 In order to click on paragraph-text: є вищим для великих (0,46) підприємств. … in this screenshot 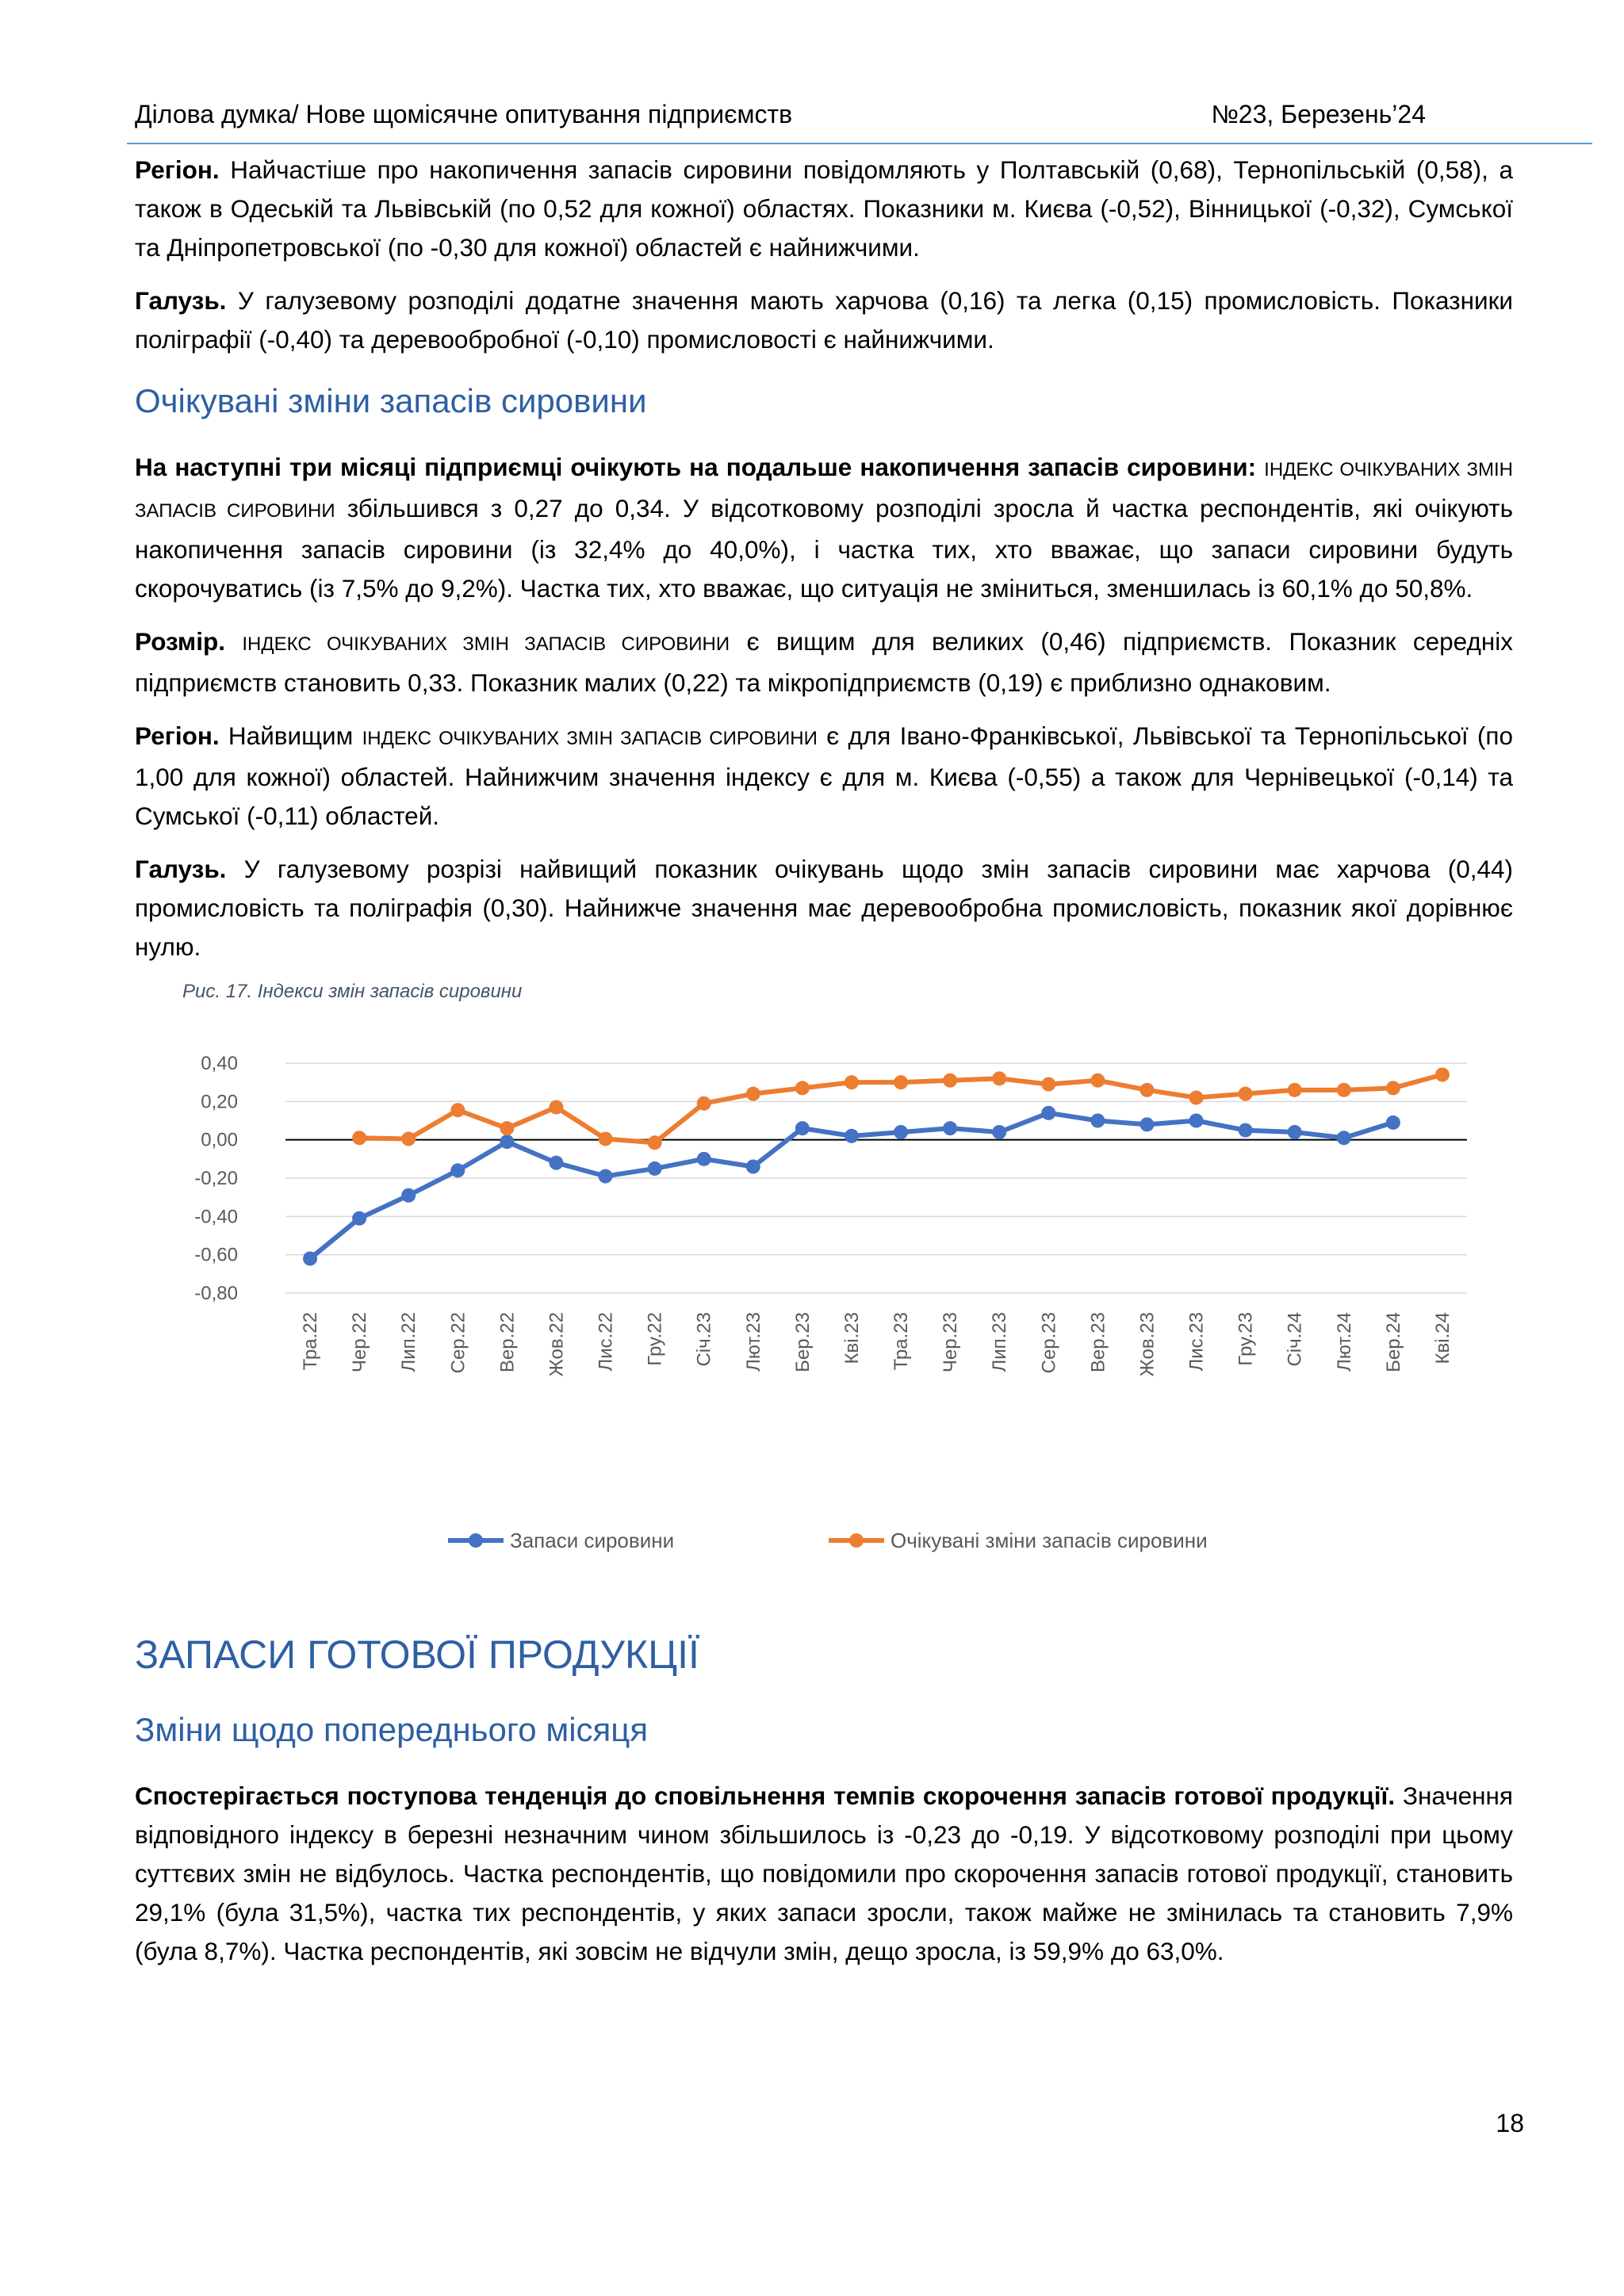, I will do `click(824, 662)`.